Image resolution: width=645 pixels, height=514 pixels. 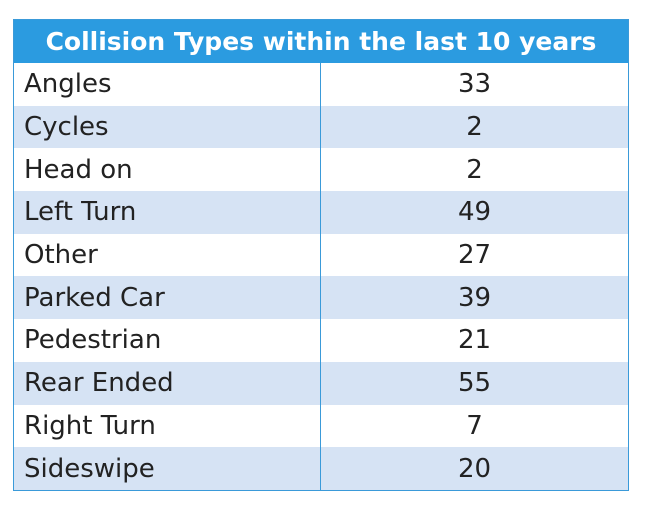 What do you see at coordinates (474, 297) in the screenshot?
I see `collision-count: 39` at bounding box center [474, 297].